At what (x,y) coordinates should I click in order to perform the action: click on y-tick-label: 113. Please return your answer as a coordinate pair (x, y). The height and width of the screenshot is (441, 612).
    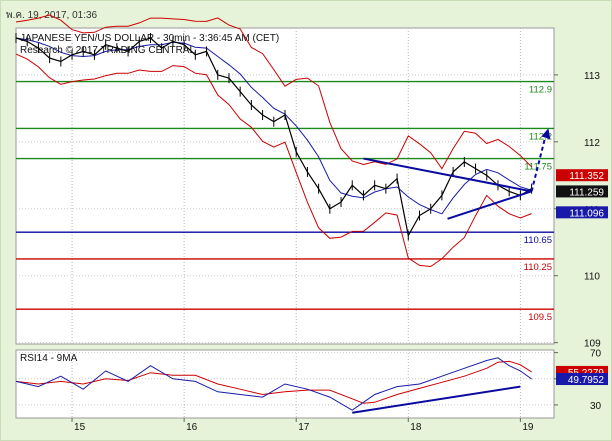
    Looking at the image, I should click on (592, 76).